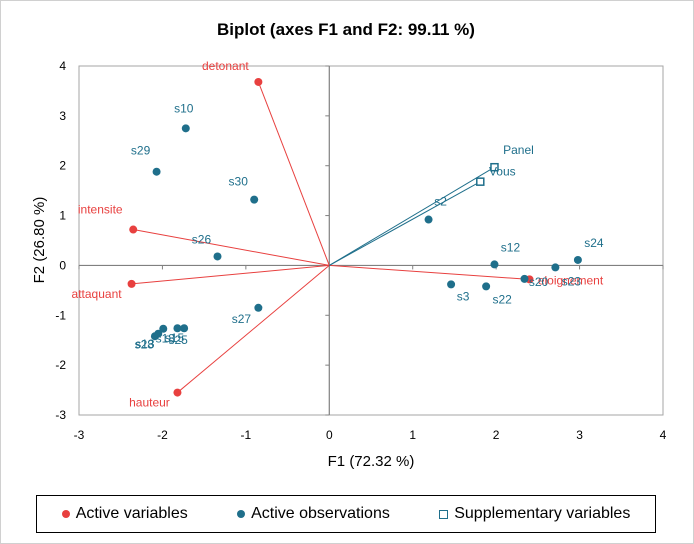  Describe the element at coordinates (254, 199) in the screenshot. I see `observation-point-s30` at that location.